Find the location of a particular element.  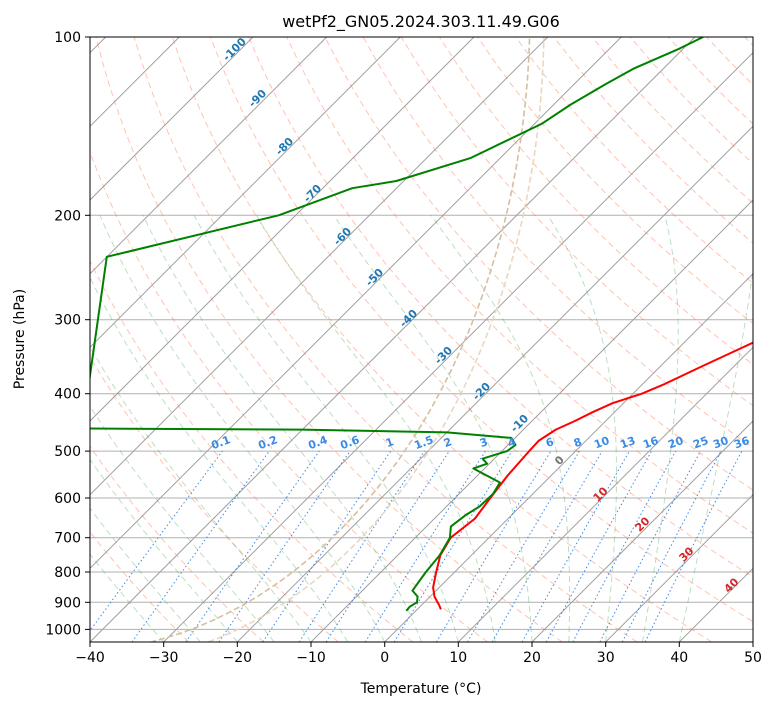

mixing-ratio-label: 0.1 is located at coordinates (220, 442).